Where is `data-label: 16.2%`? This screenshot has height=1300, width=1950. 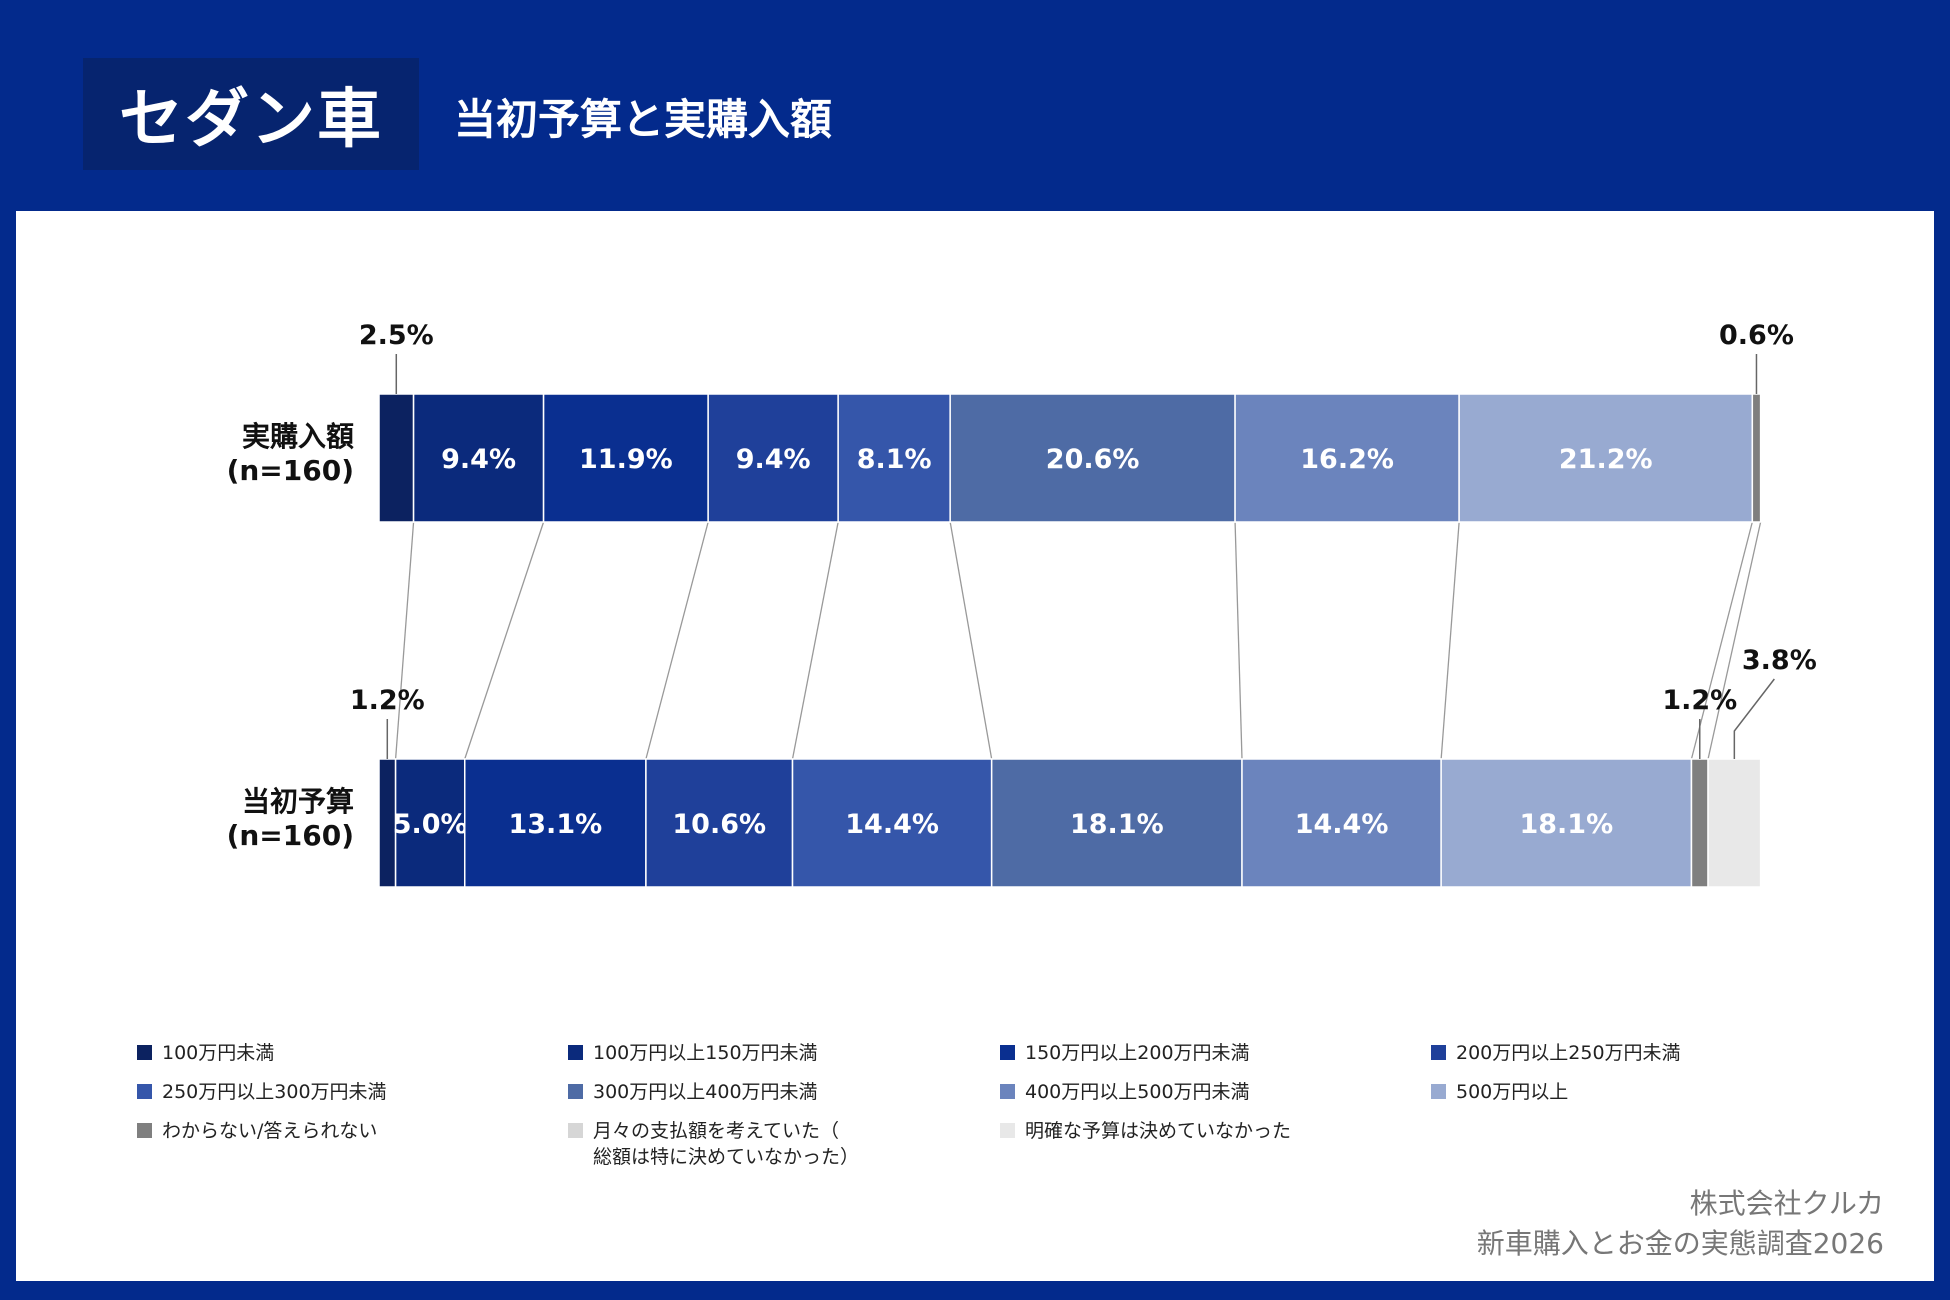 data-label: 16.2% is located at coordinates (1347, 459).